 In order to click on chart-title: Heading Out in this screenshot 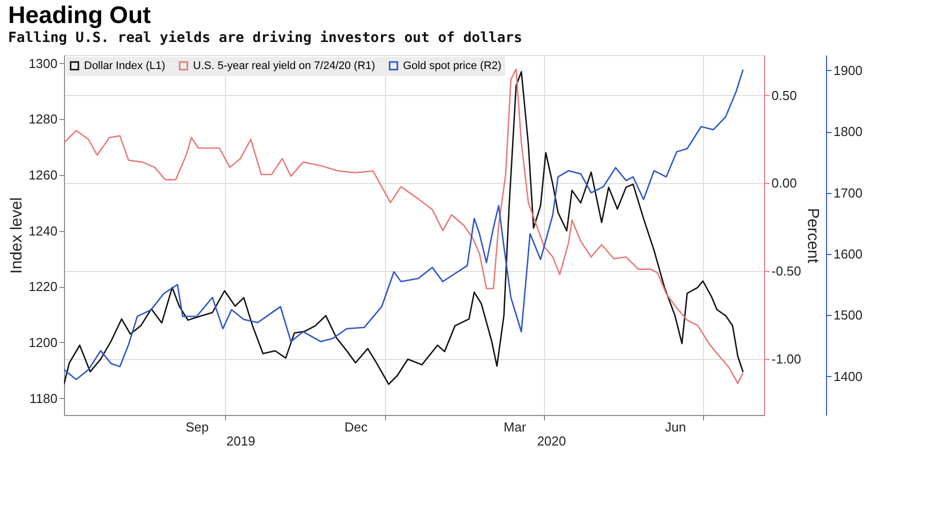, I will do `click(79, 15)`.